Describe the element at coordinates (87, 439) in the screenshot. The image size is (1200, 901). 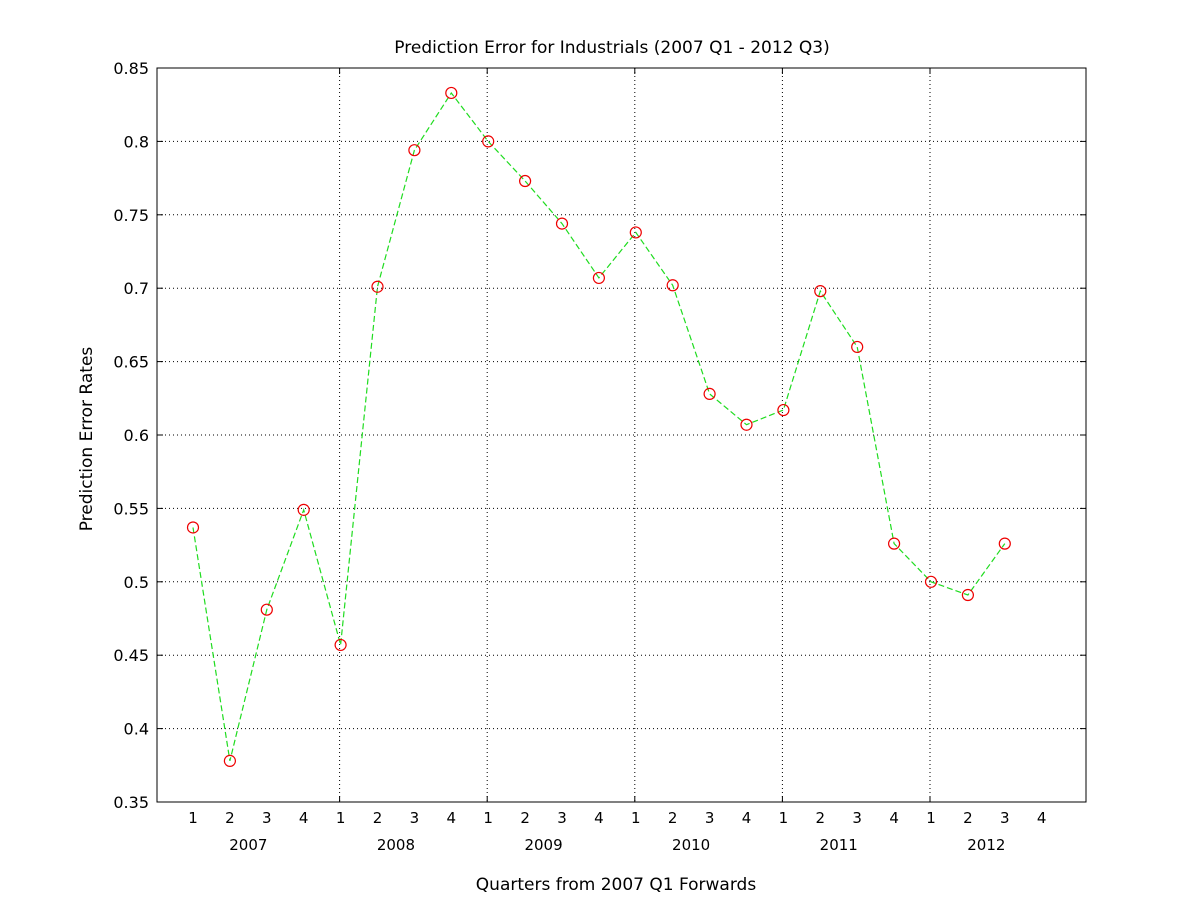
I see `y-axis-label: Prediction Error Rates` at that location.